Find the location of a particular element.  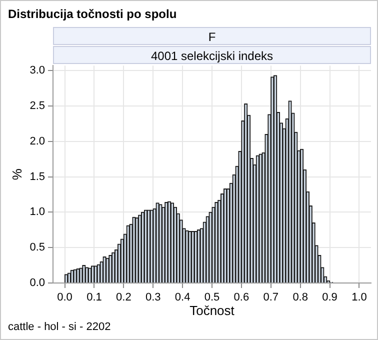

text: F is located at coordinates (212, 36).